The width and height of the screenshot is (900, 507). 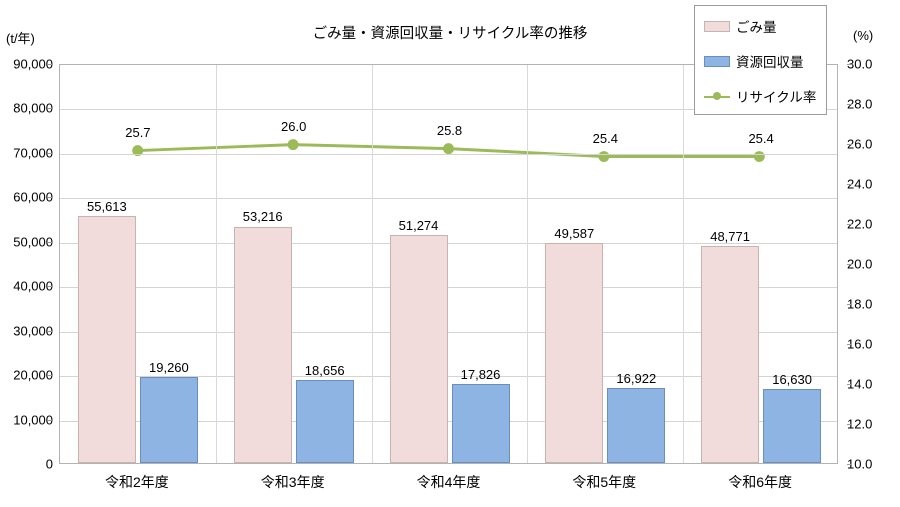 I want to click on y2-axis-tick-label: 28.0, so click(x=860, y=104).